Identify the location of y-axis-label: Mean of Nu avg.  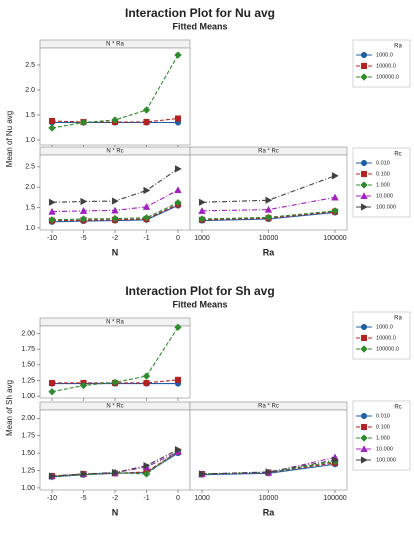
(9, 139).